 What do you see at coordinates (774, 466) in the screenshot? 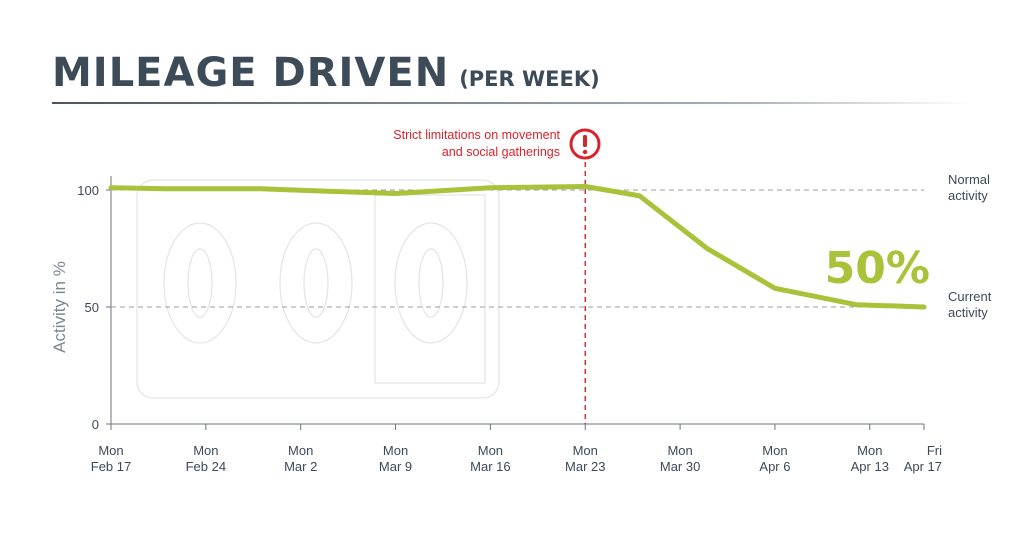
I see `x-tick-label-date: Apr 6` at bounding box center [774, 466].